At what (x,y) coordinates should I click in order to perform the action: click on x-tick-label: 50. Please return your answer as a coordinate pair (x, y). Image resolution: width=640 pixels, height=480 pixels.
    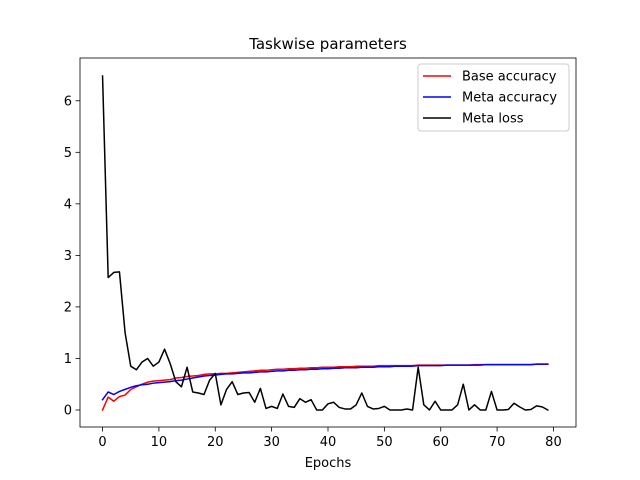
    Looking at the image, I should click on (384, 442).